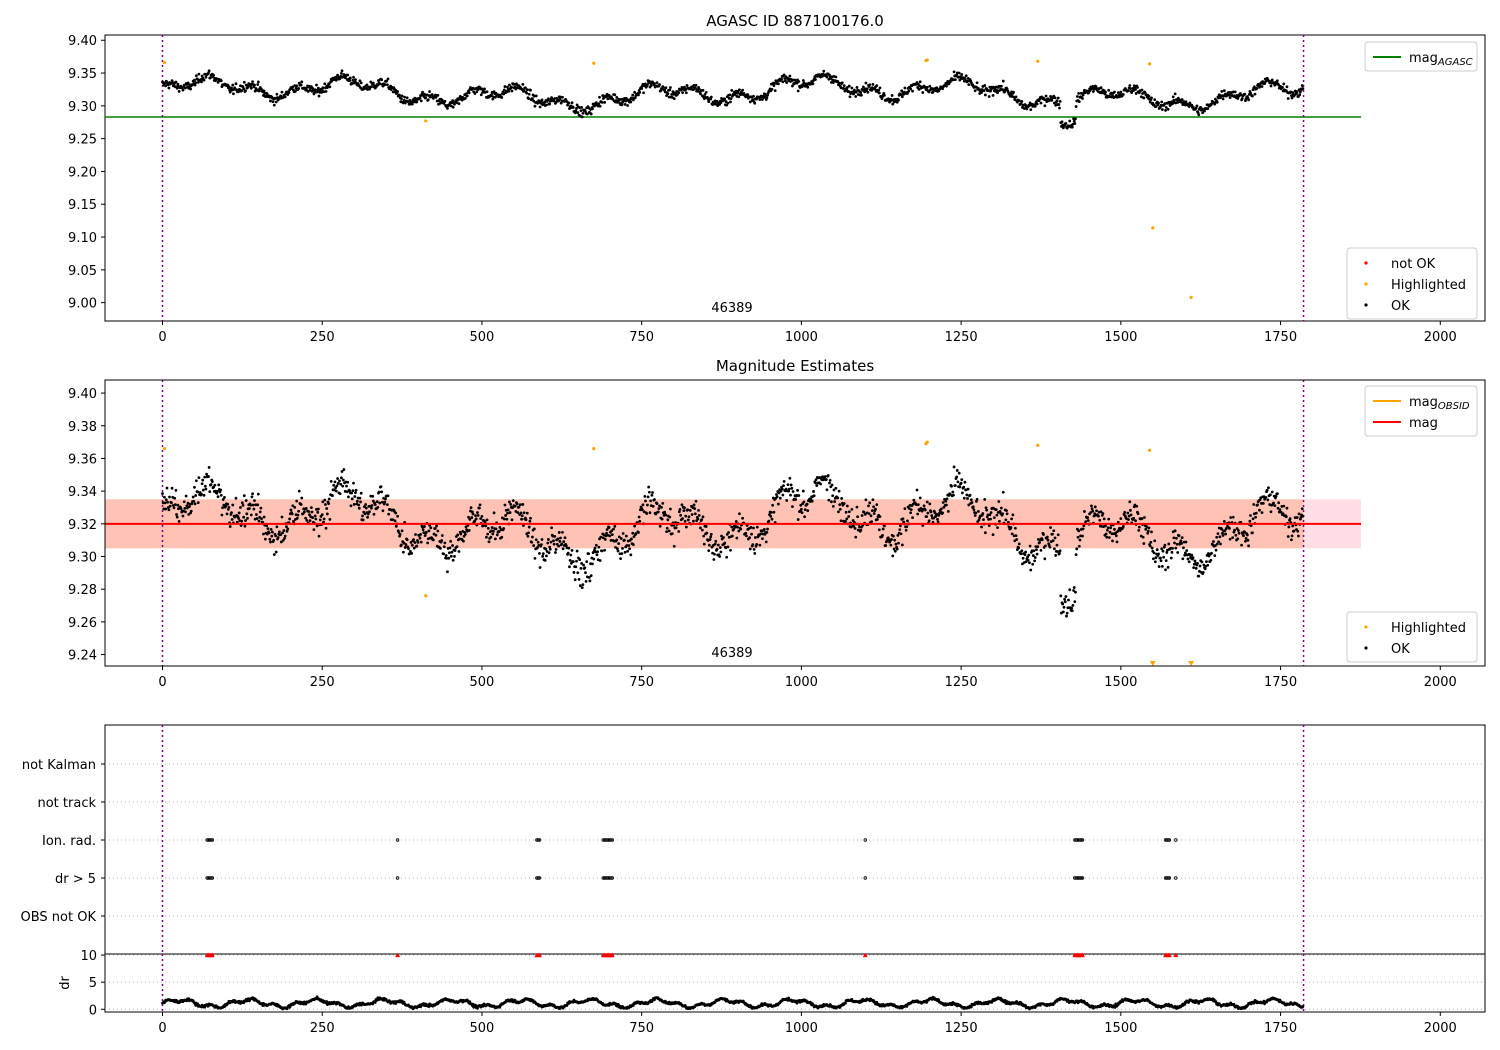 The width and height of the screenshot is (1500, 1050). What do you see at coordinates (641, 337) in the screenshot?
I see `x-tick-label: 750` at bounding box center [641, 337].